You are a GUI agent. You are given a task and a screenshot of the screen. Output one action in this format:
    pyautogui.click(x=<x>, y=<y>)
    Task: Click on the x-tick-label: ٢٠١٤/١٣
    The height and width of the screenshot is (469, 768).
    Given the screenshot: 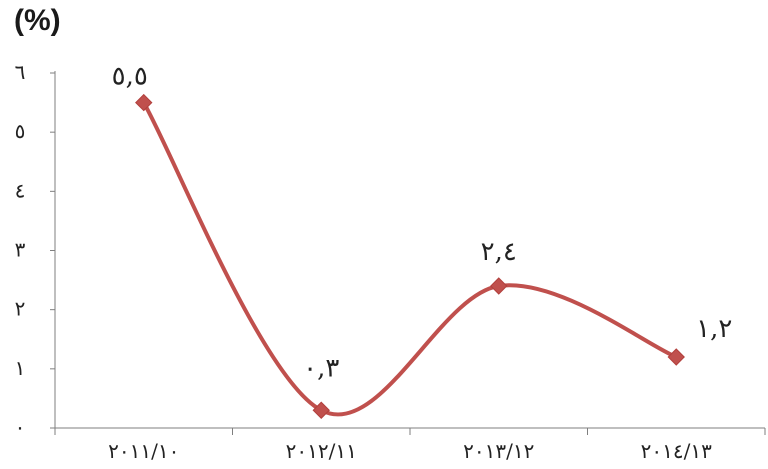 What is the action you would take?
    pyautogui.click(x=676, y=451)
    